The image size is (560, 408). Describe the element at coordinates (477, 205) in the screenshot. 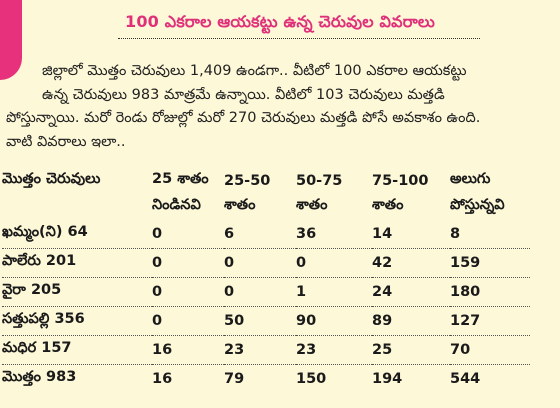

I see `header-overflow-sub: పోస్తున్నవి` at that location.